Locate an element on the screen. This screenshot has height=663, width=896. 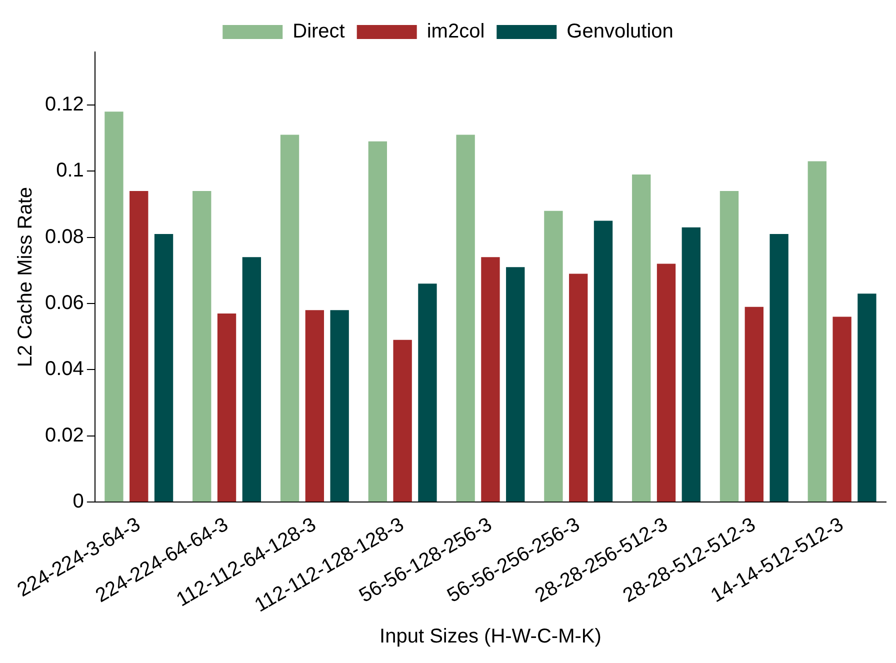
y-tick-label: 0.02 is located at coordinates (64, 435).